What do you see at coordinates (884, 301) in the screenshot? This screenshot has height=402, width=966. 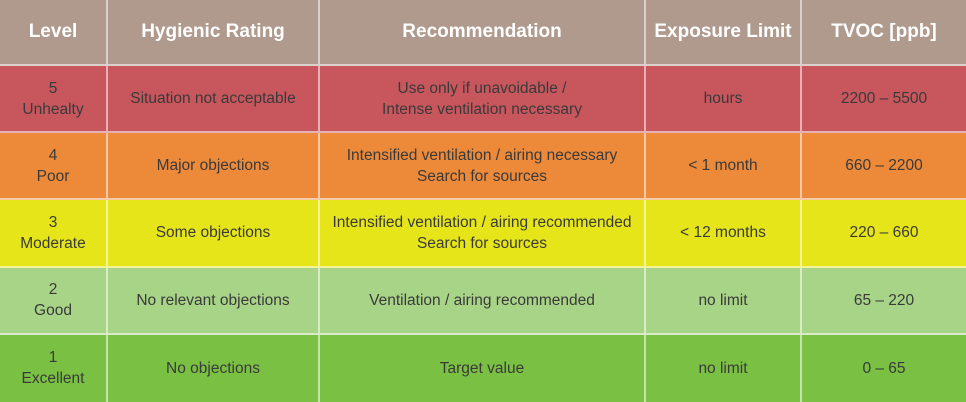 I see `tvoc-cell: 65 – 220` at bounding box center [884, 301].